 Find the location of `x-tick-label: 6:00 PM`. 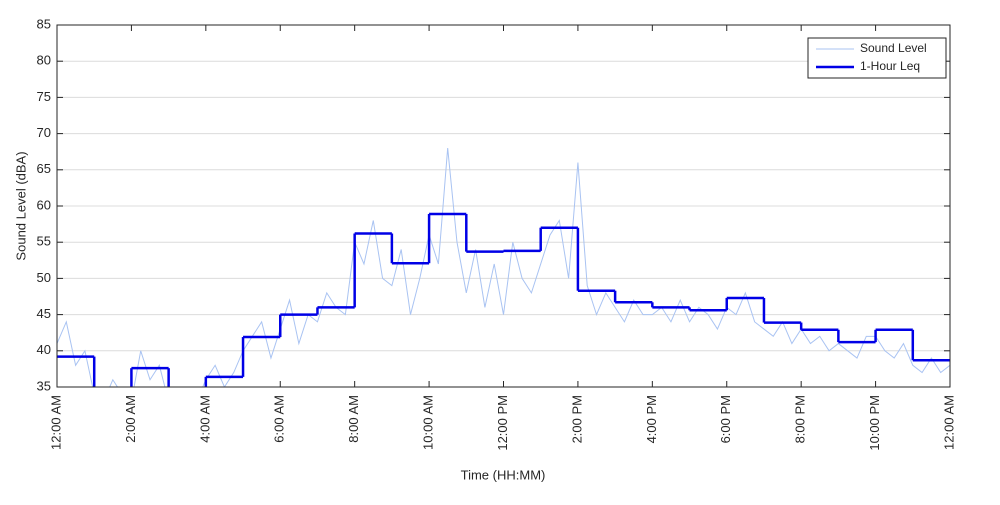

x-tick-label: 6:00 PM is located at coordinates (725, 419).